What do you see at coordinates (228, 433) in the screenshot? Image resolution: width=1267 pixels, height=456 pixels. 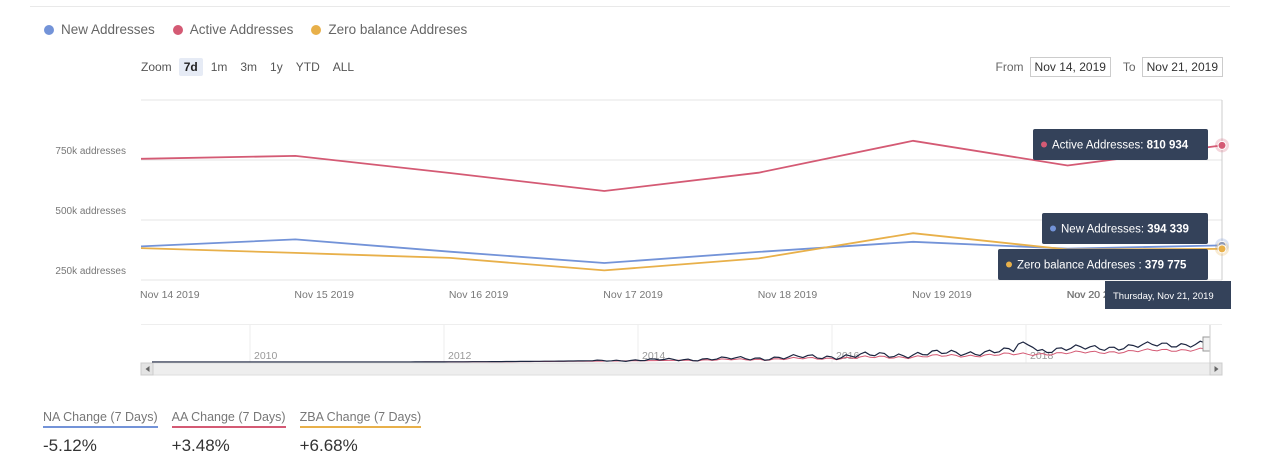 I see `stat-aa-change: AA Change (7 Days) +3.48%` at bounding box center [228, 433].